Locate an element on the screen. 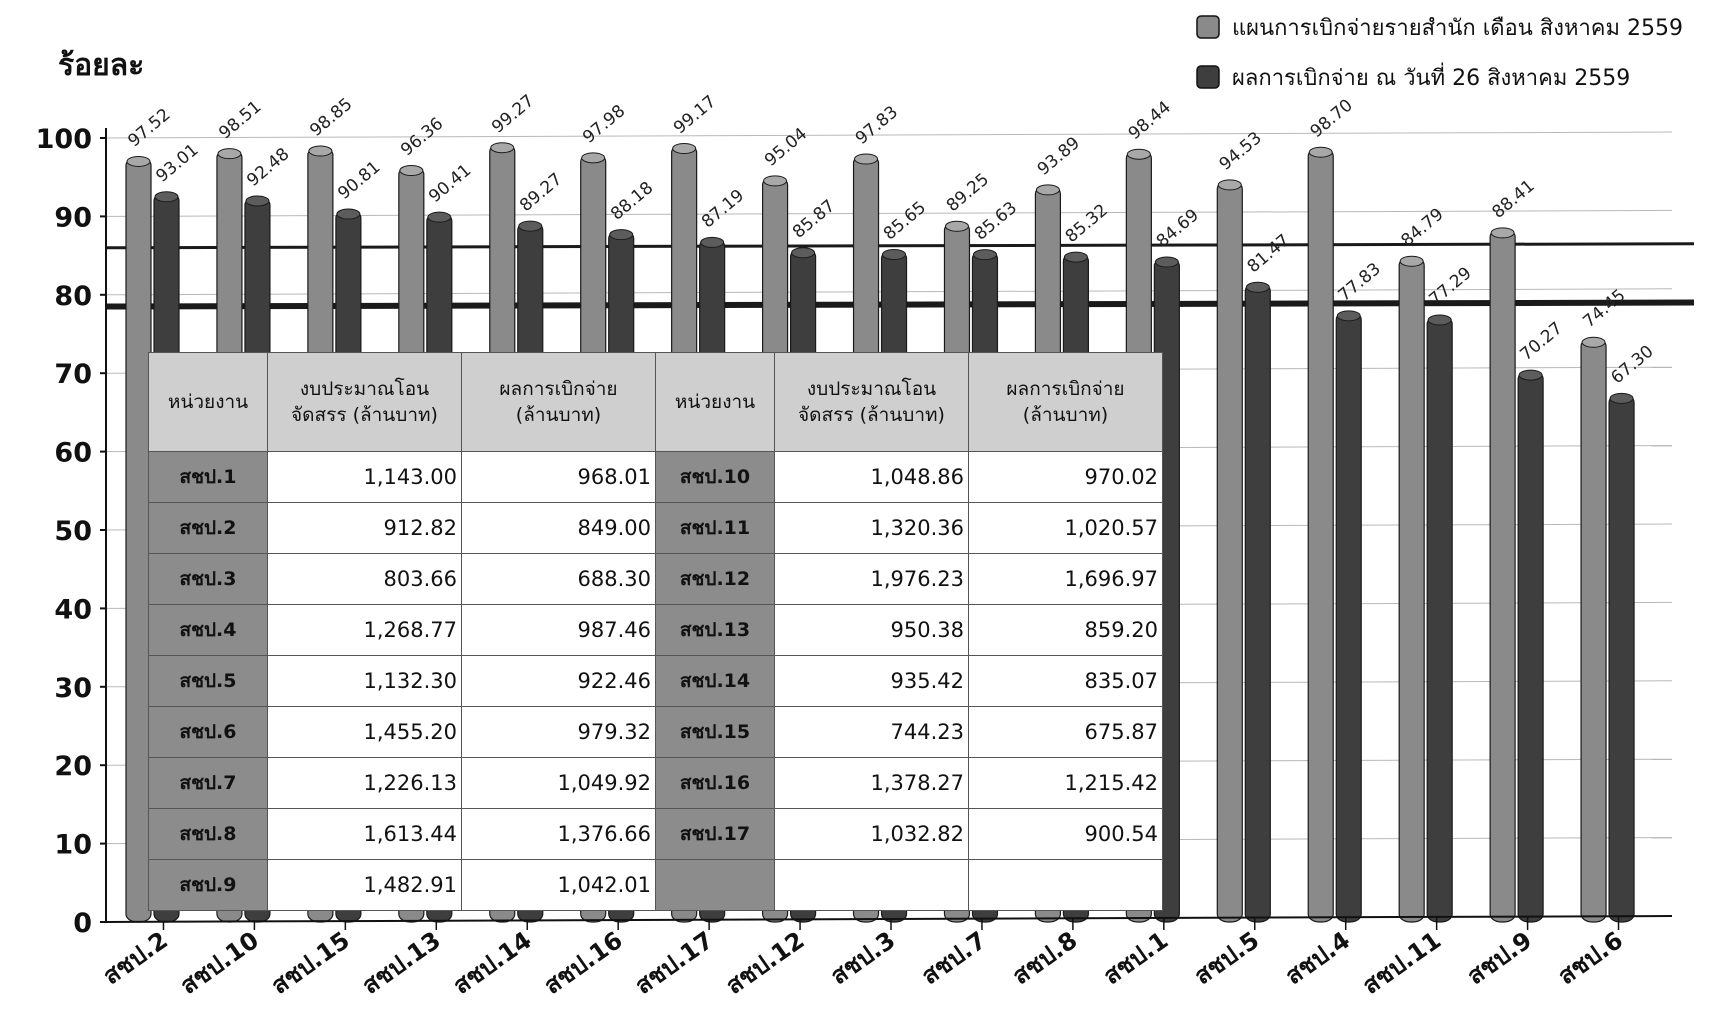  x-tick-label: สชป.14 is located at coordinates (492, 963).